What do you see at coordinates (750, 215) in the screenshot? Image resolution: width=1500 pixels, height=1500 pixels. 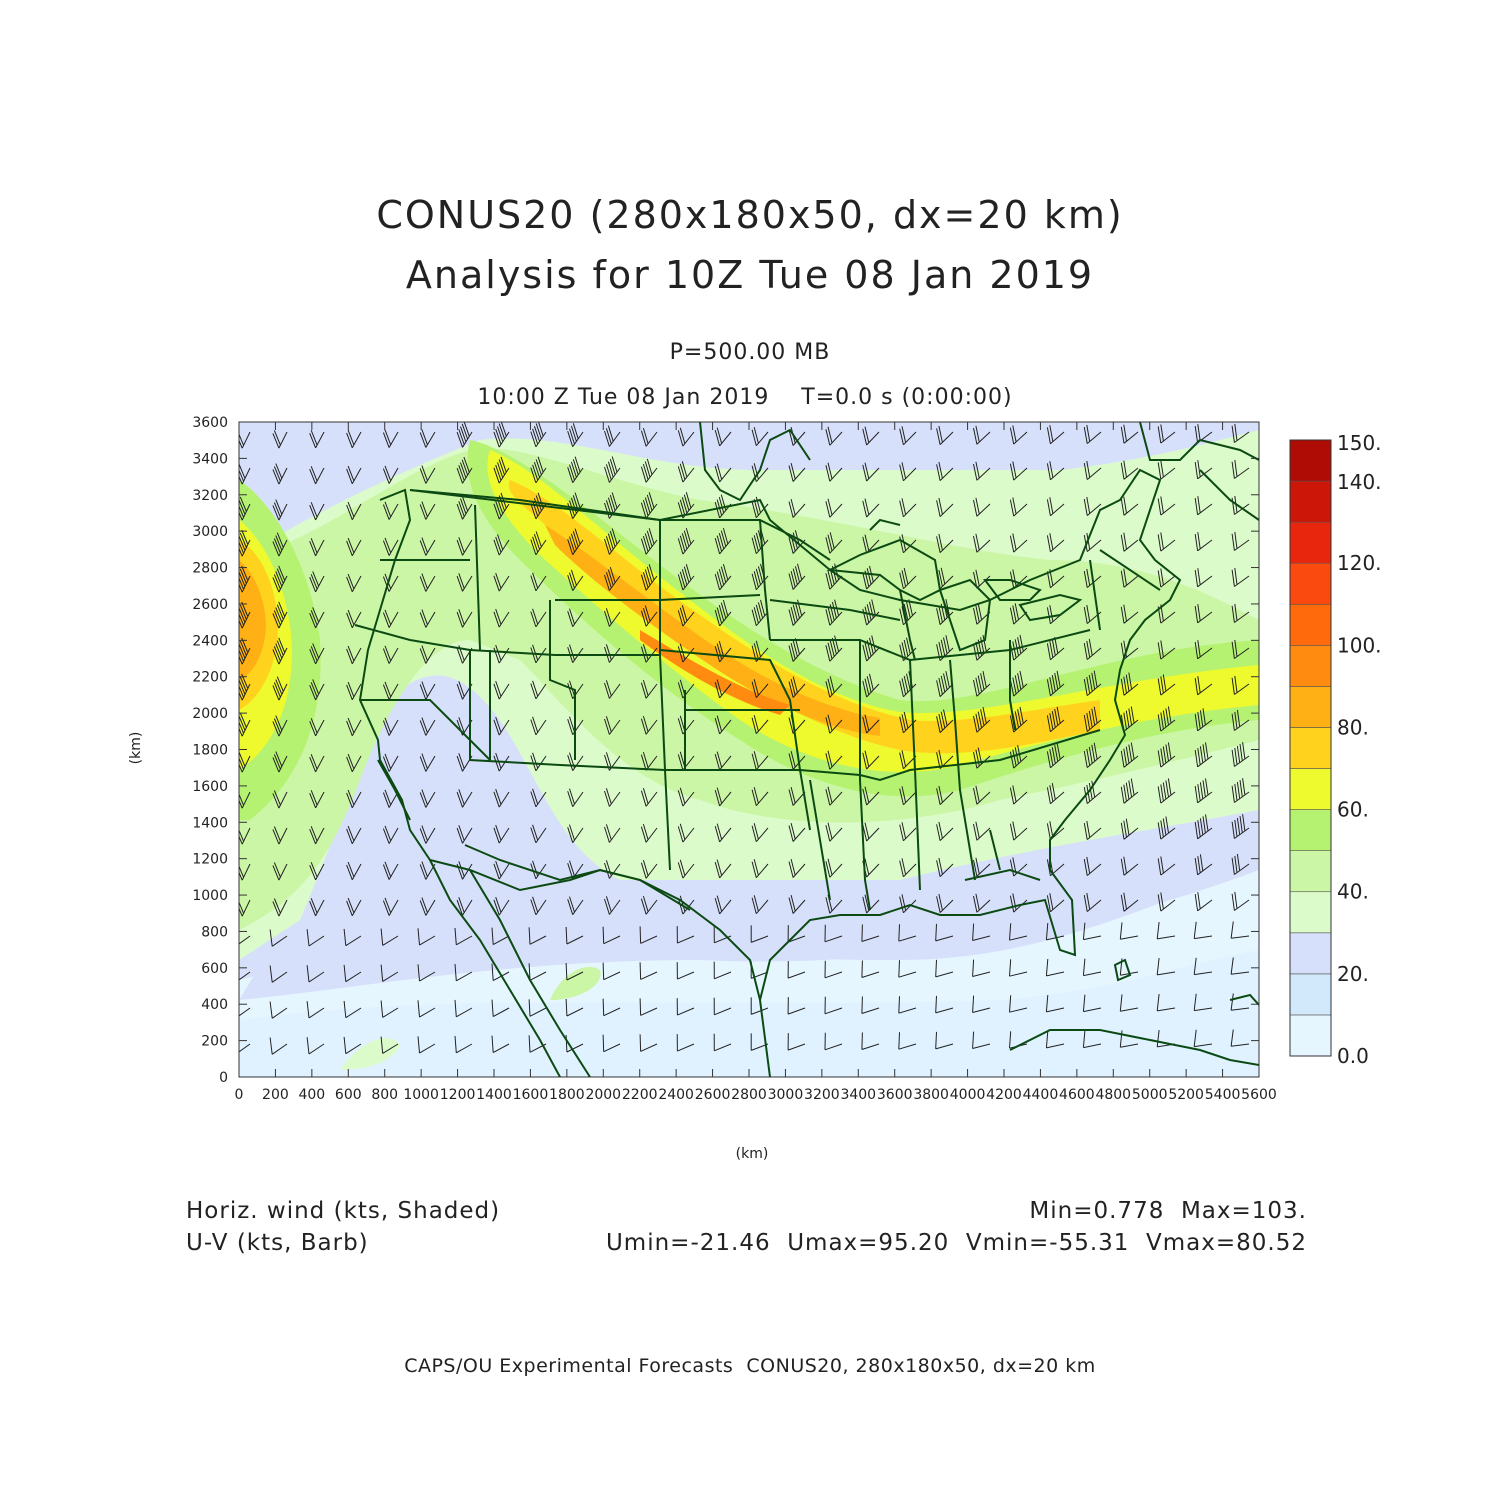 I see `title-line-1: CONUS20 (280x180x50, dx=20 km)` at bounding box center [750, 215].